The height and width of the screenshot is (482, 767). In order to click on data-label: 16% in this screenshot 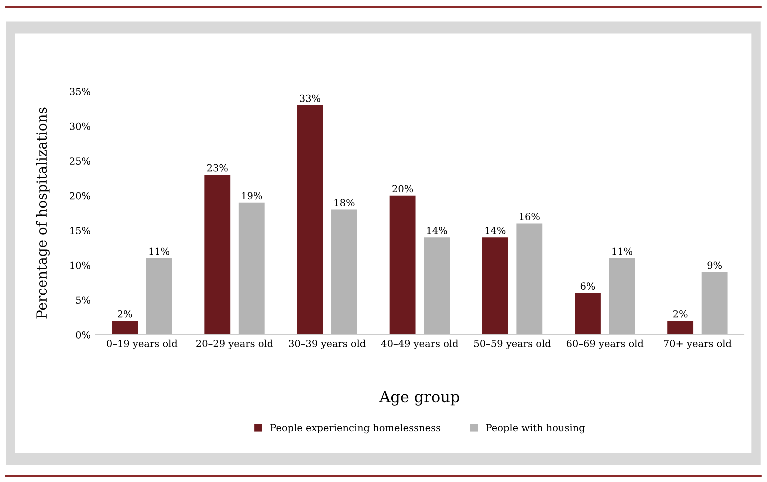, I will do `click(530, 216)`.